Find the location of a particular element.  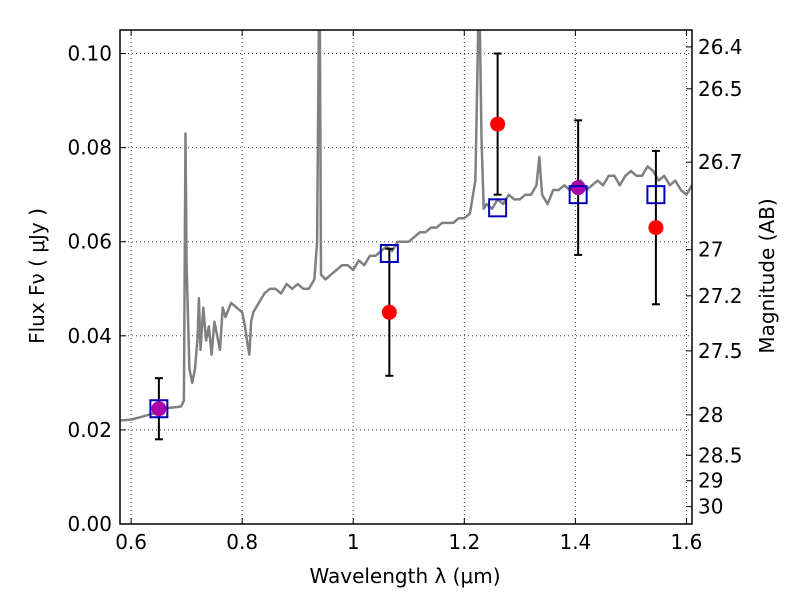

x-tick-label: 0.6 is located at coordinates (131, 542).